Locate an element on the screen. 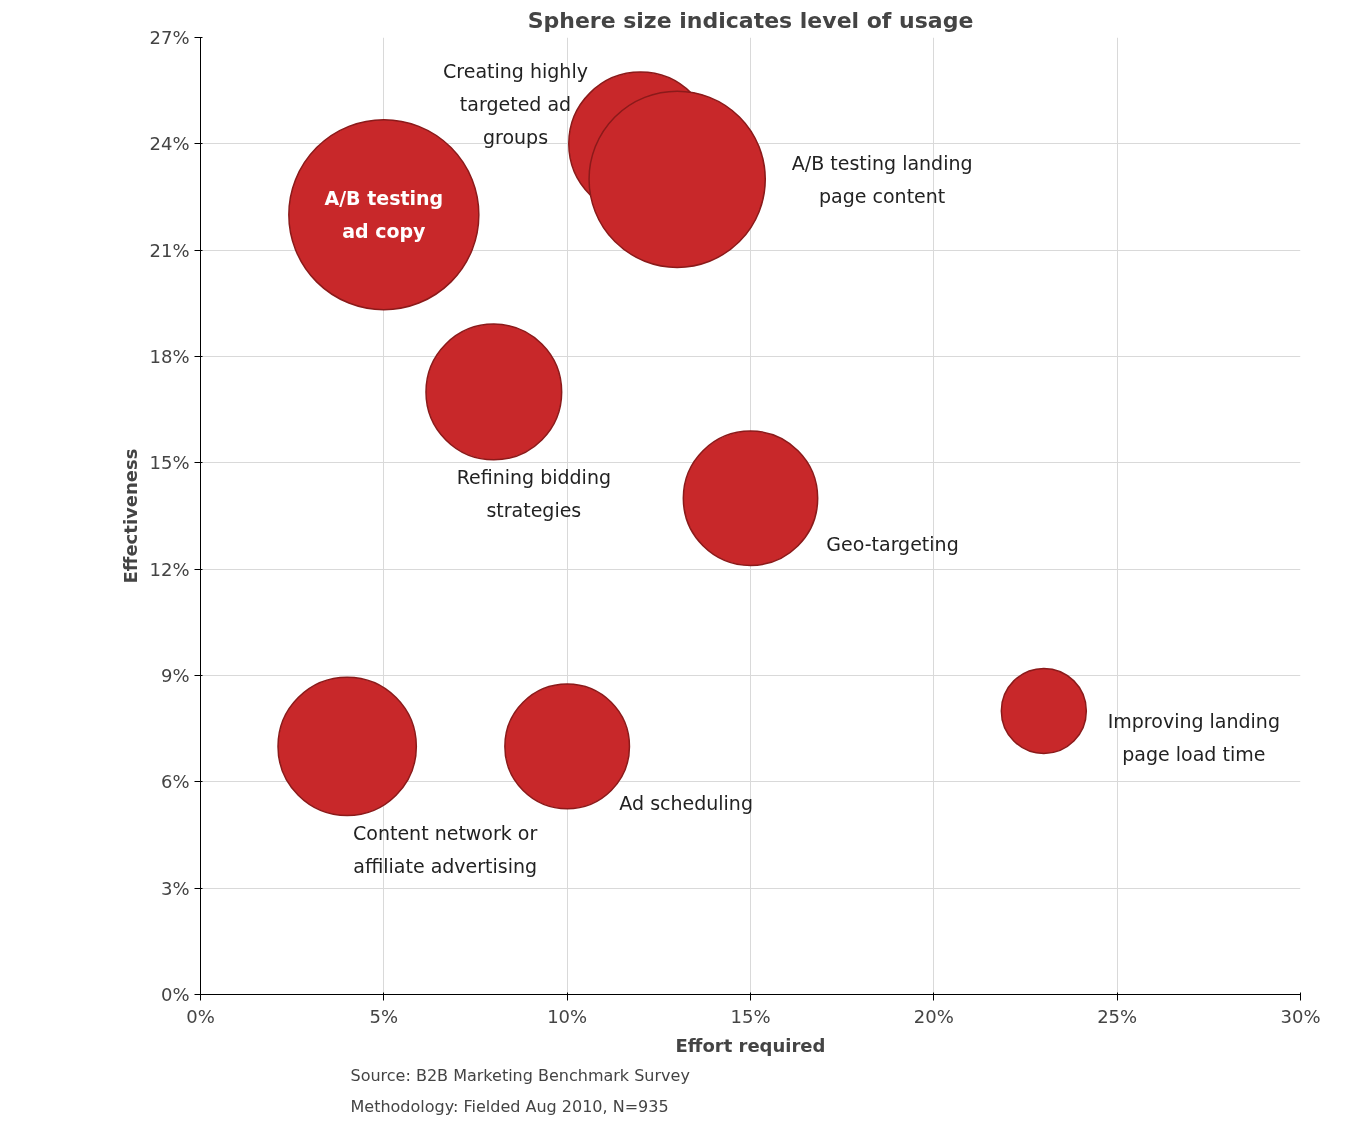  y-tick-label: 9% is located at coordinates (175, 675).